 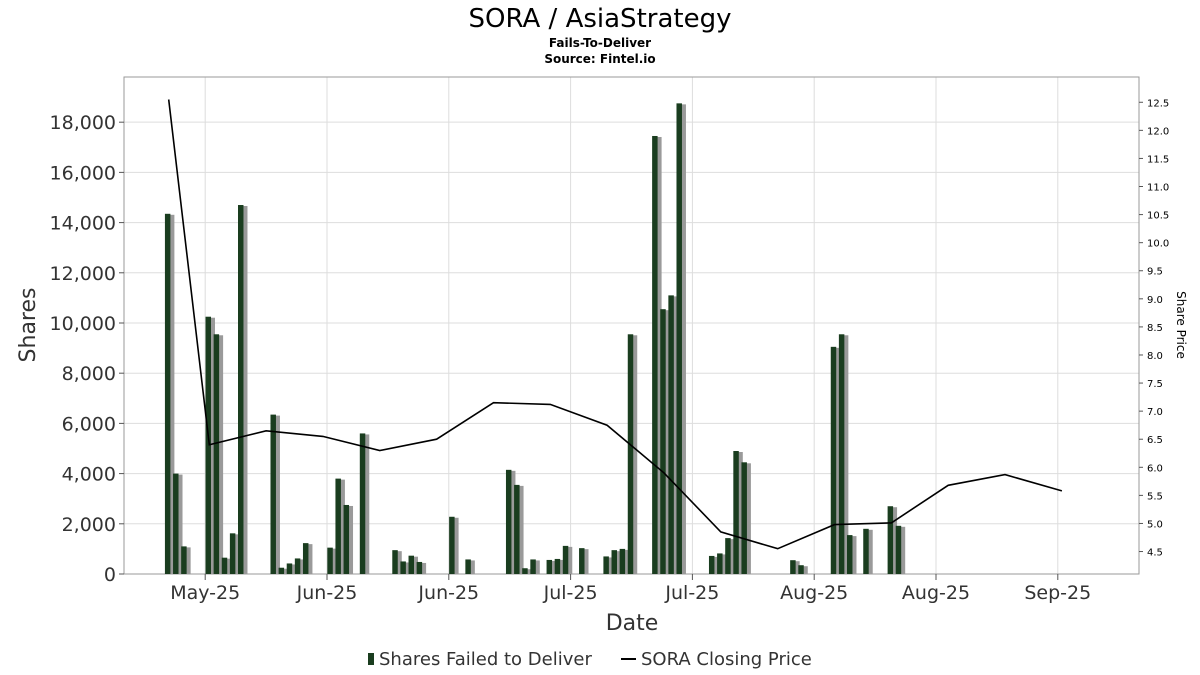 What do you see at coordinates (89, 525) in the screenshot?
I see `y-tick-label: 2,000` at bounding box center [89, 525].